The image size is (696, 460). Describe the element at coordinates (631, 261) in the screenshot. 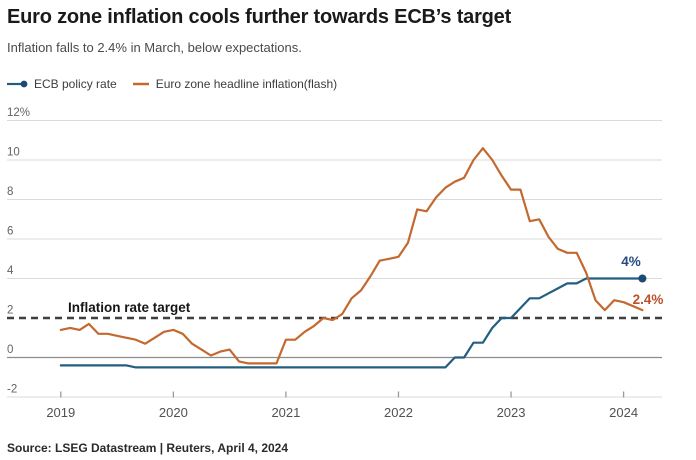

I see `ecb-end-value-label: 4%` at that location.